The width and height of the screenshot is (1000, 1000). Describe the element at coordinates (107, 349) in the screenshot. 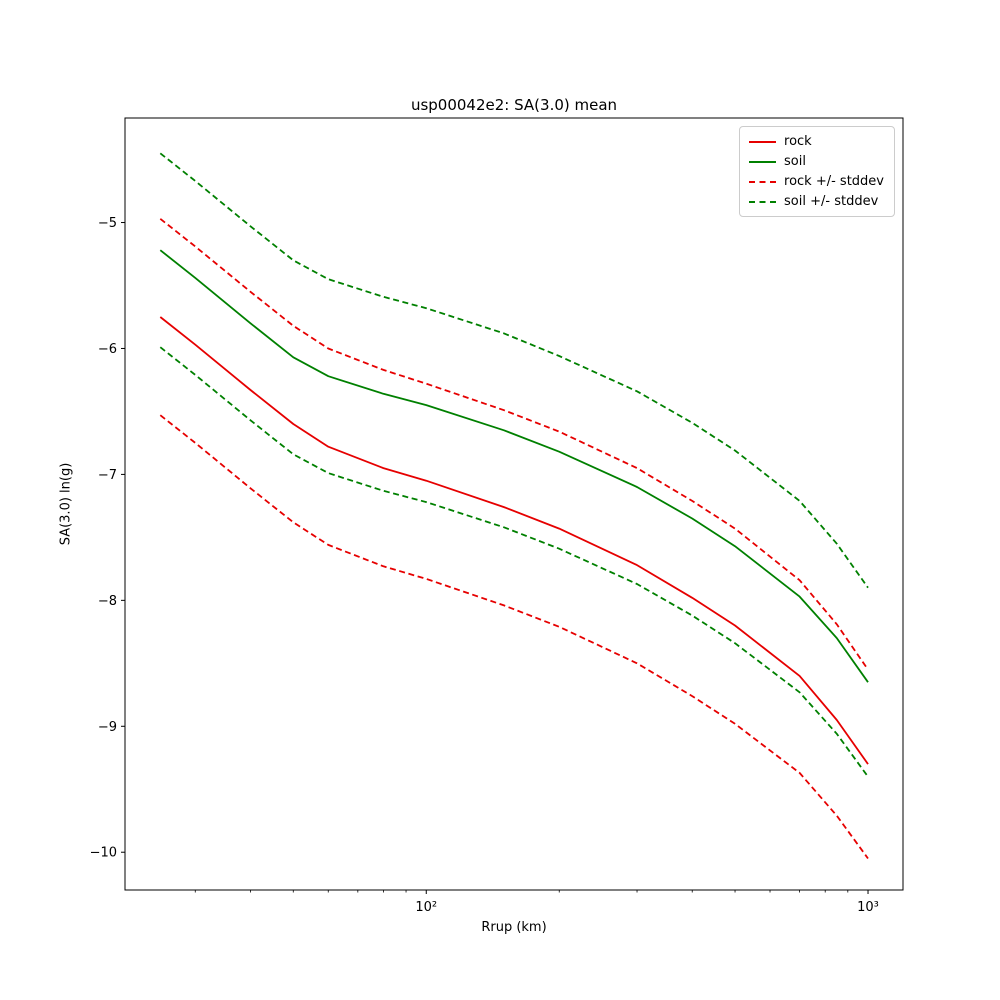

I see `y-tick-label: −6` at that location.